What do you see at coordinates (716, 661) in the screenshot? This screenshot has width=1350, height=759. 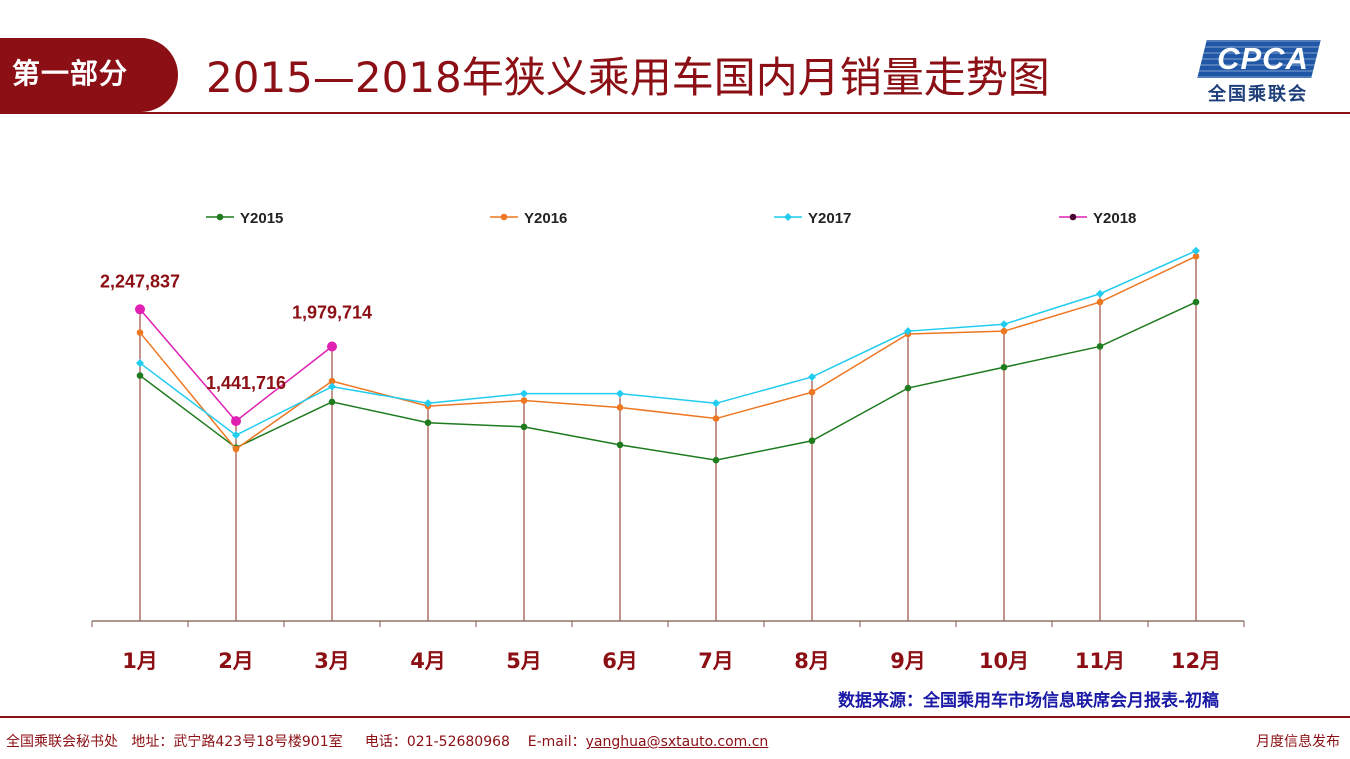 I see `x-tick-label: 7月` at bounding box center [716, 661].